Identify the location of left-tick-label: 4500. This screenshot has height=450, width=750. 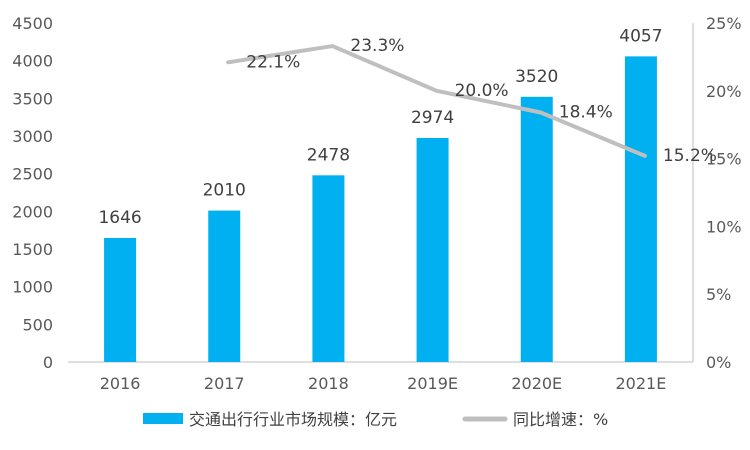
(32, 23).